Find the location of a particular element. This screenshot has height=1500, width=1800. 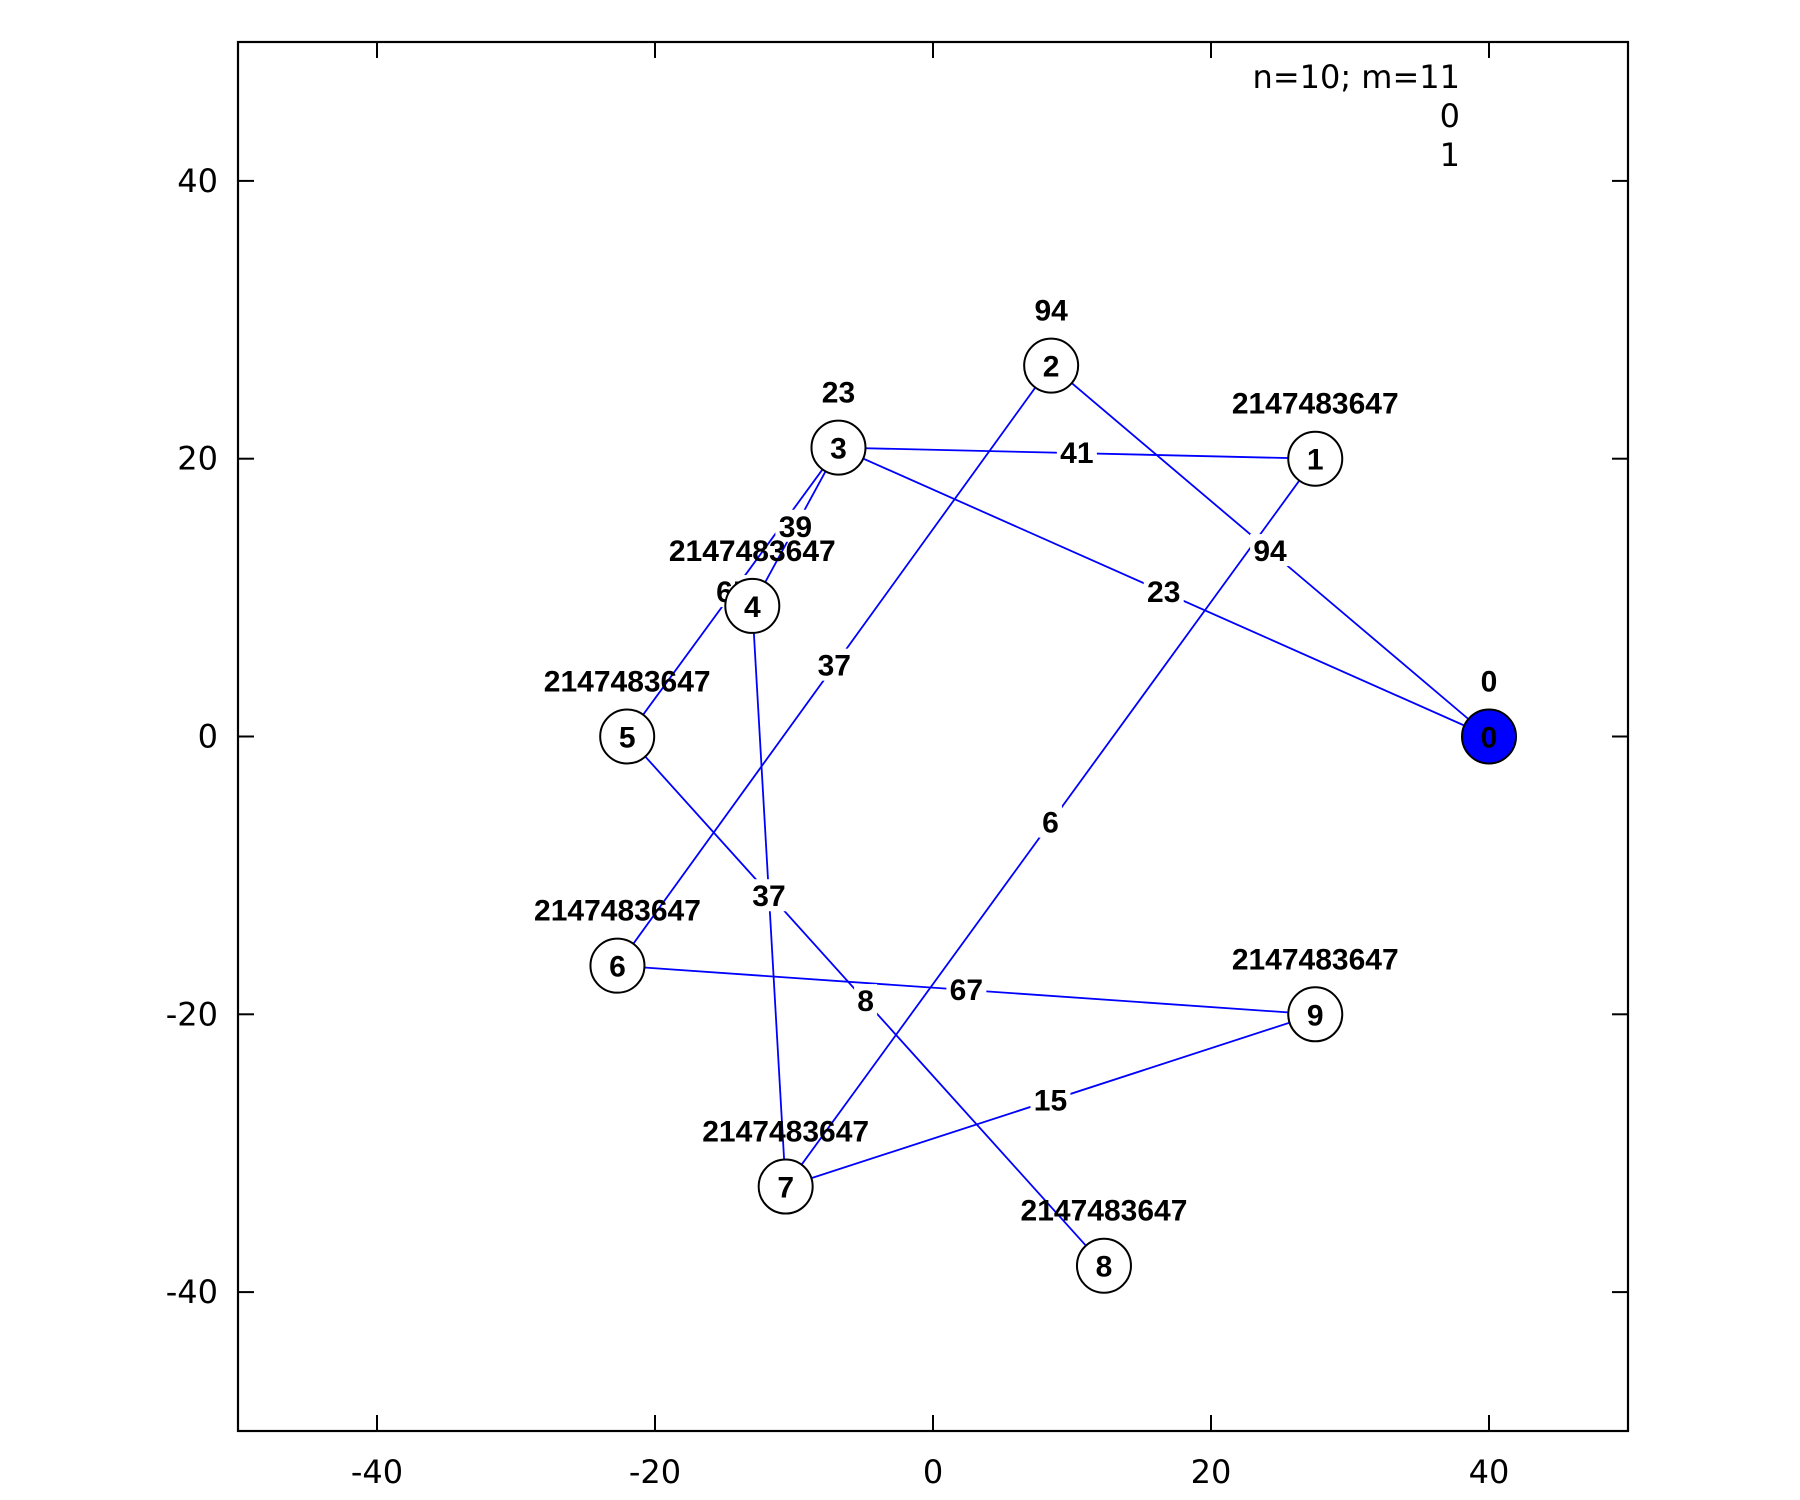

node-9: 9 2147483647 is located at coordinates (1315, 993).